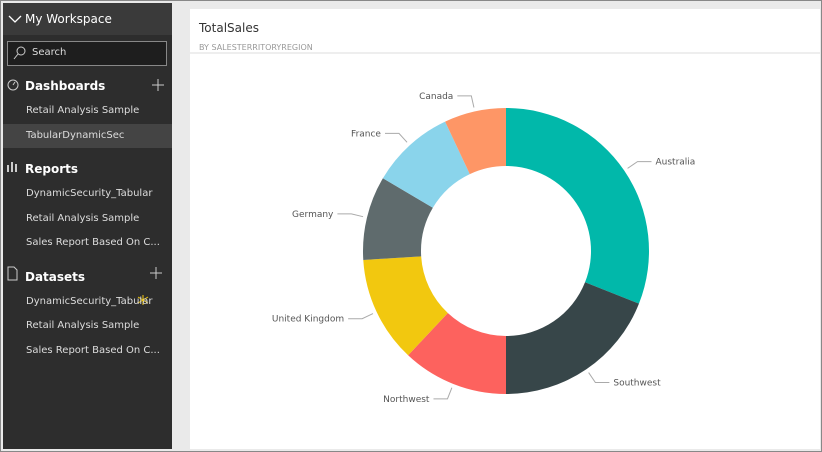 The width and height of the screenshot is (822, 452). Describe the element at coordinates (228, 28) in the screenshot. I see `chart-title: TotalSales` at that location.